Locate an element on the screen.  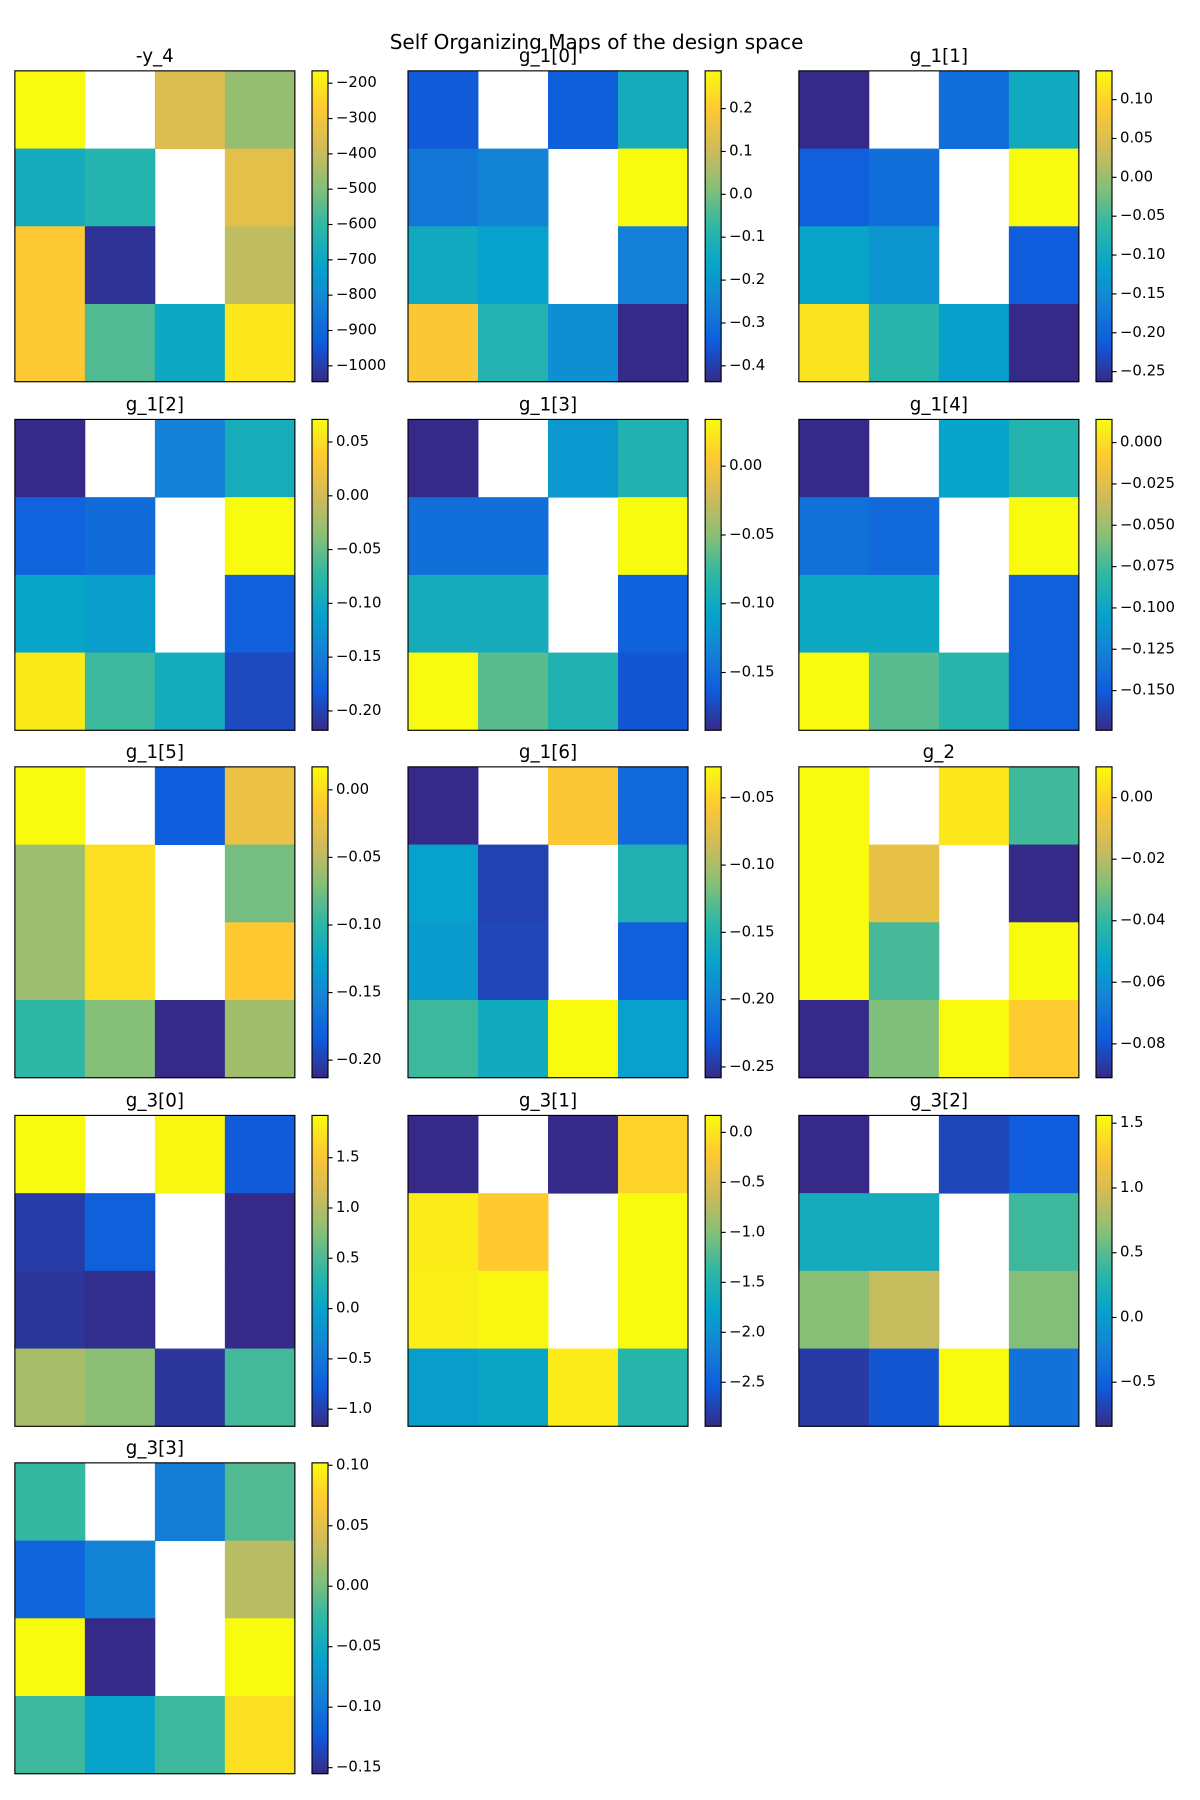
colorbar-tick-label: −400 is located at coordinates (356, 153).